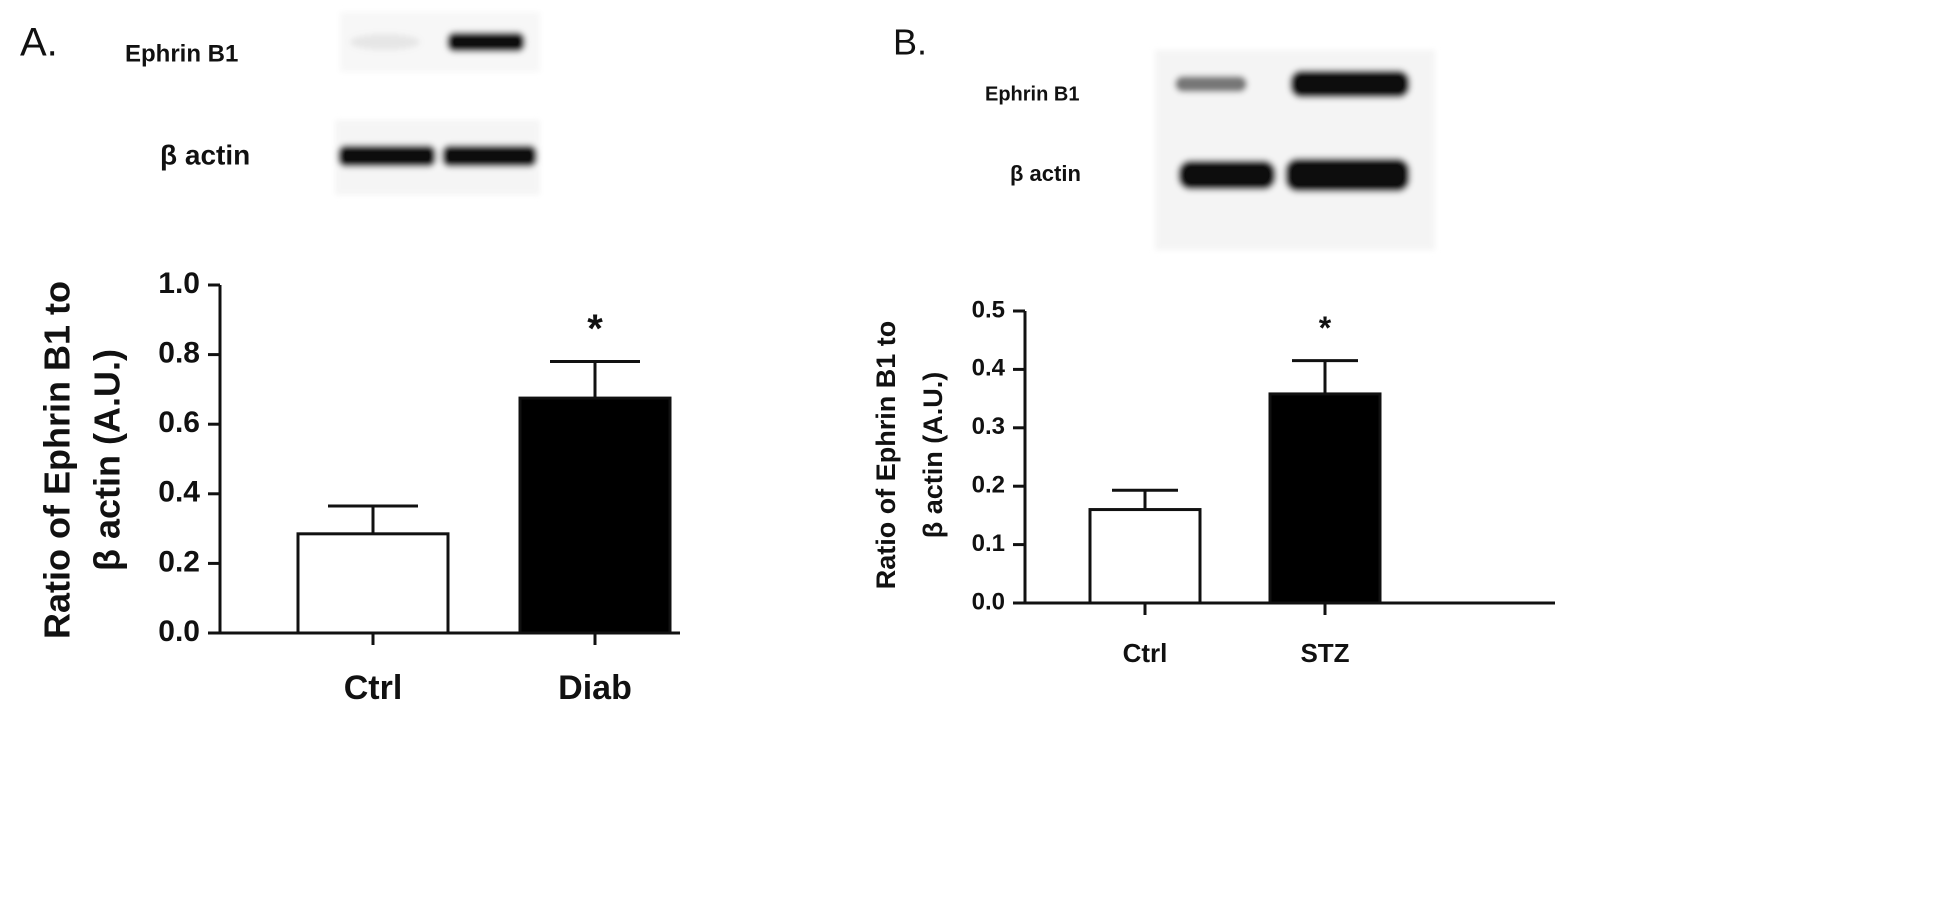 The width and height of the screenshot is (1950, 903). I want to click on y-tick-label: 0.8, so click(179, 353).